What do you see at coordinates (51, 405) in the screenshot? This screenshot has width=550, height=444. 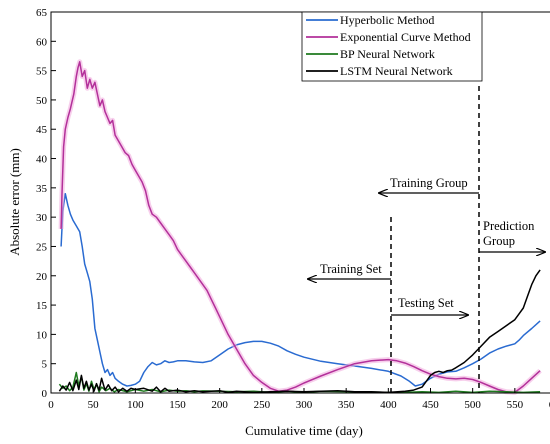 I see `x-tick-label: 0` at bounding box center [51, 405].